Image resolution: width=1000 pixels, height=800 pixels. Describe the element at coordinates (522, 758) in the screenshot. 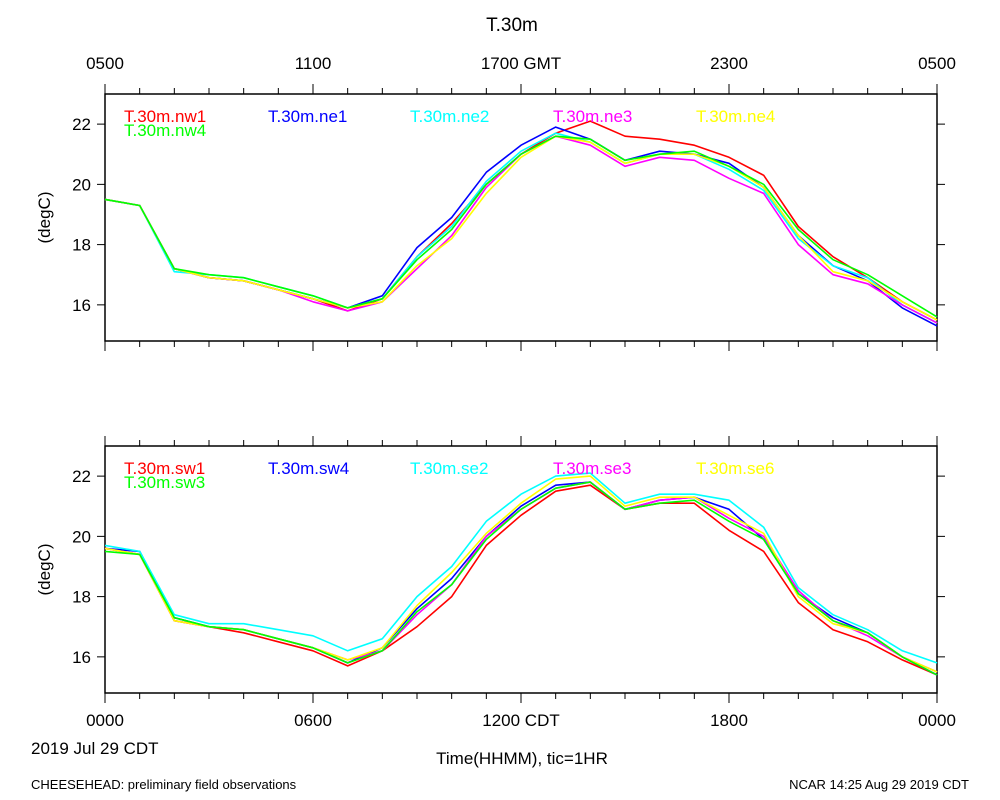

I see `x-axis-label: Time(HHMM), tic=1HR` at that location.